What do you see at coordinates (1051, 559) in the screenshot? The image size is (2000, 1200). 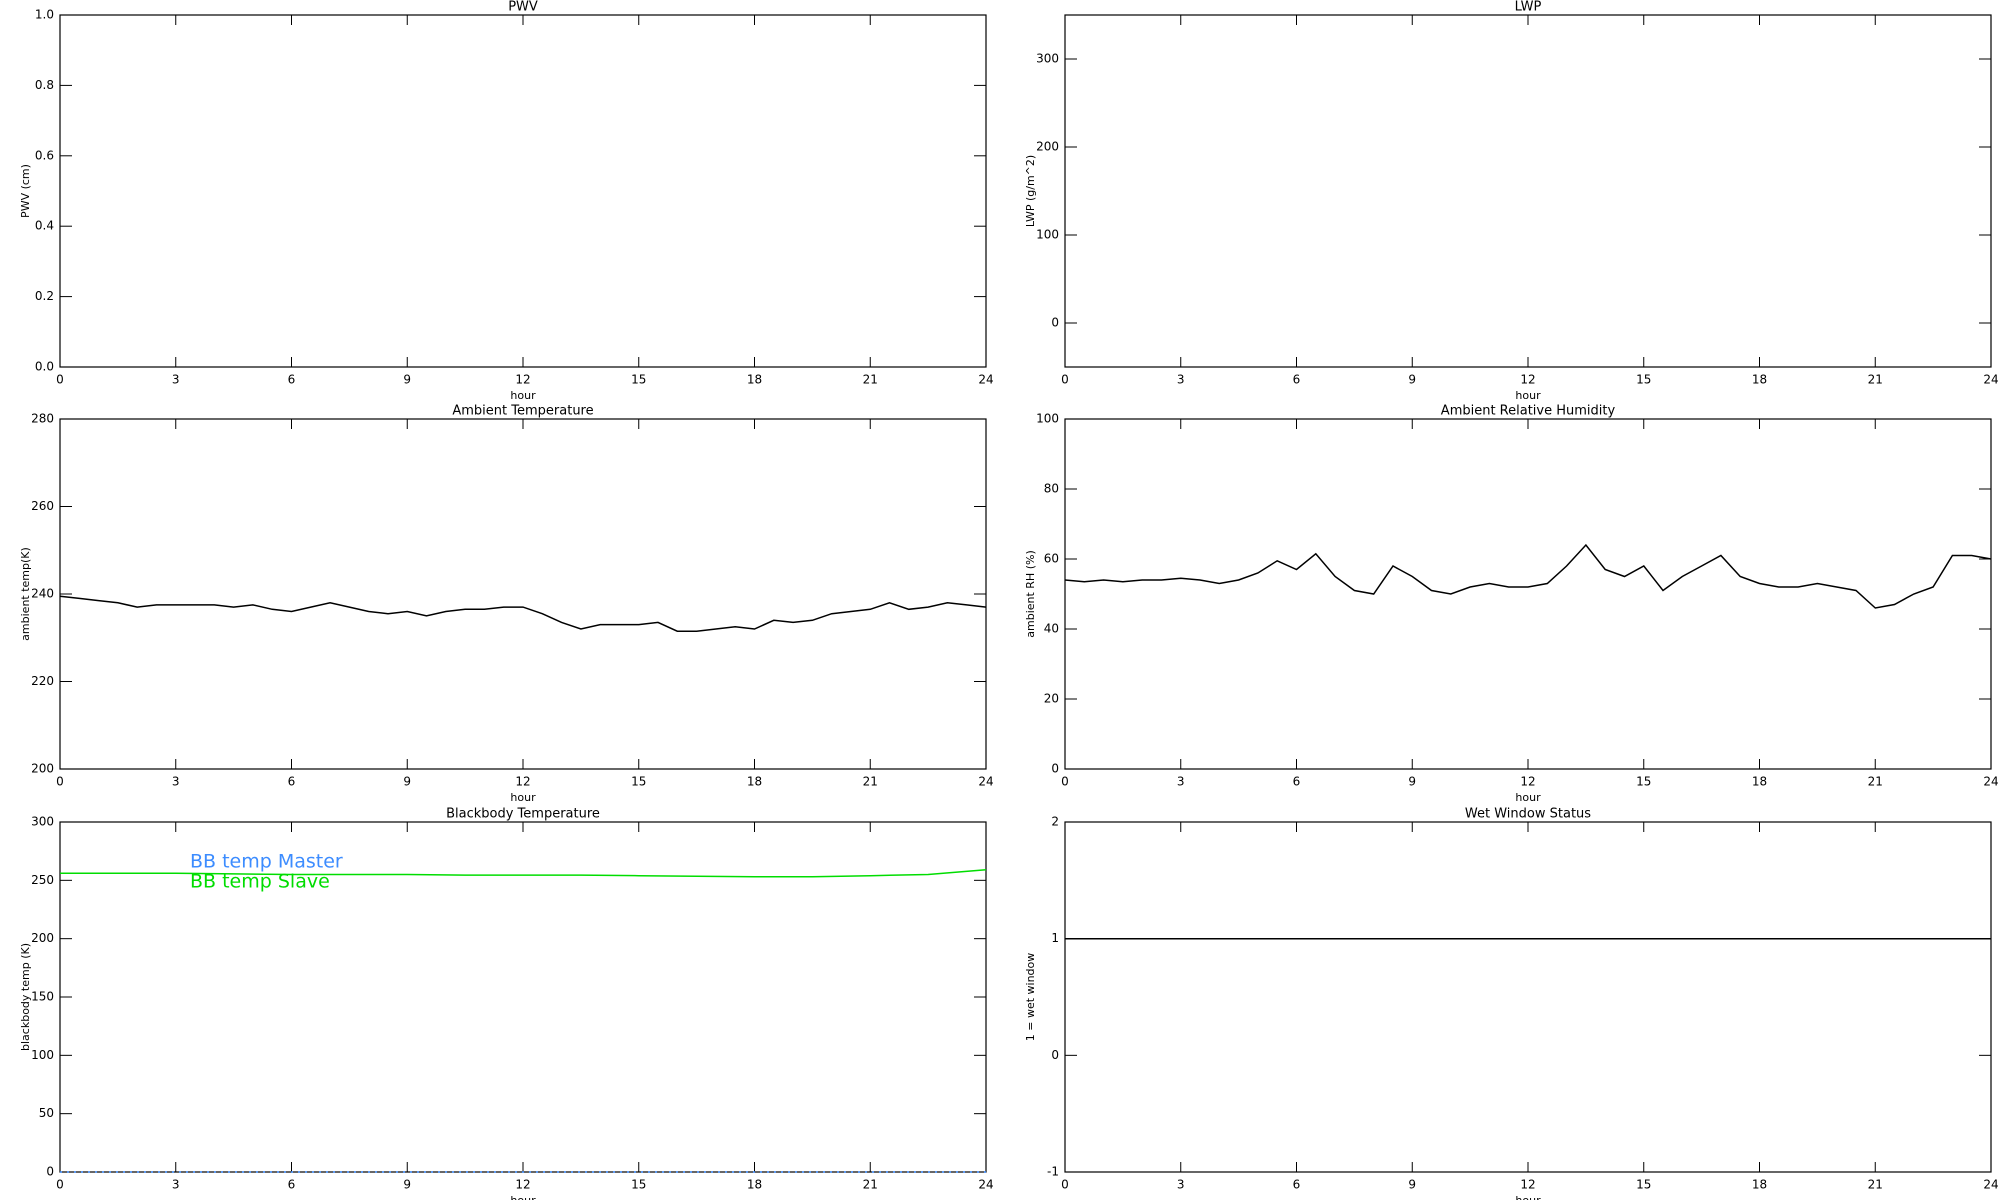 I see `y-tick-label: 60` at bounding box center [1051, 559].